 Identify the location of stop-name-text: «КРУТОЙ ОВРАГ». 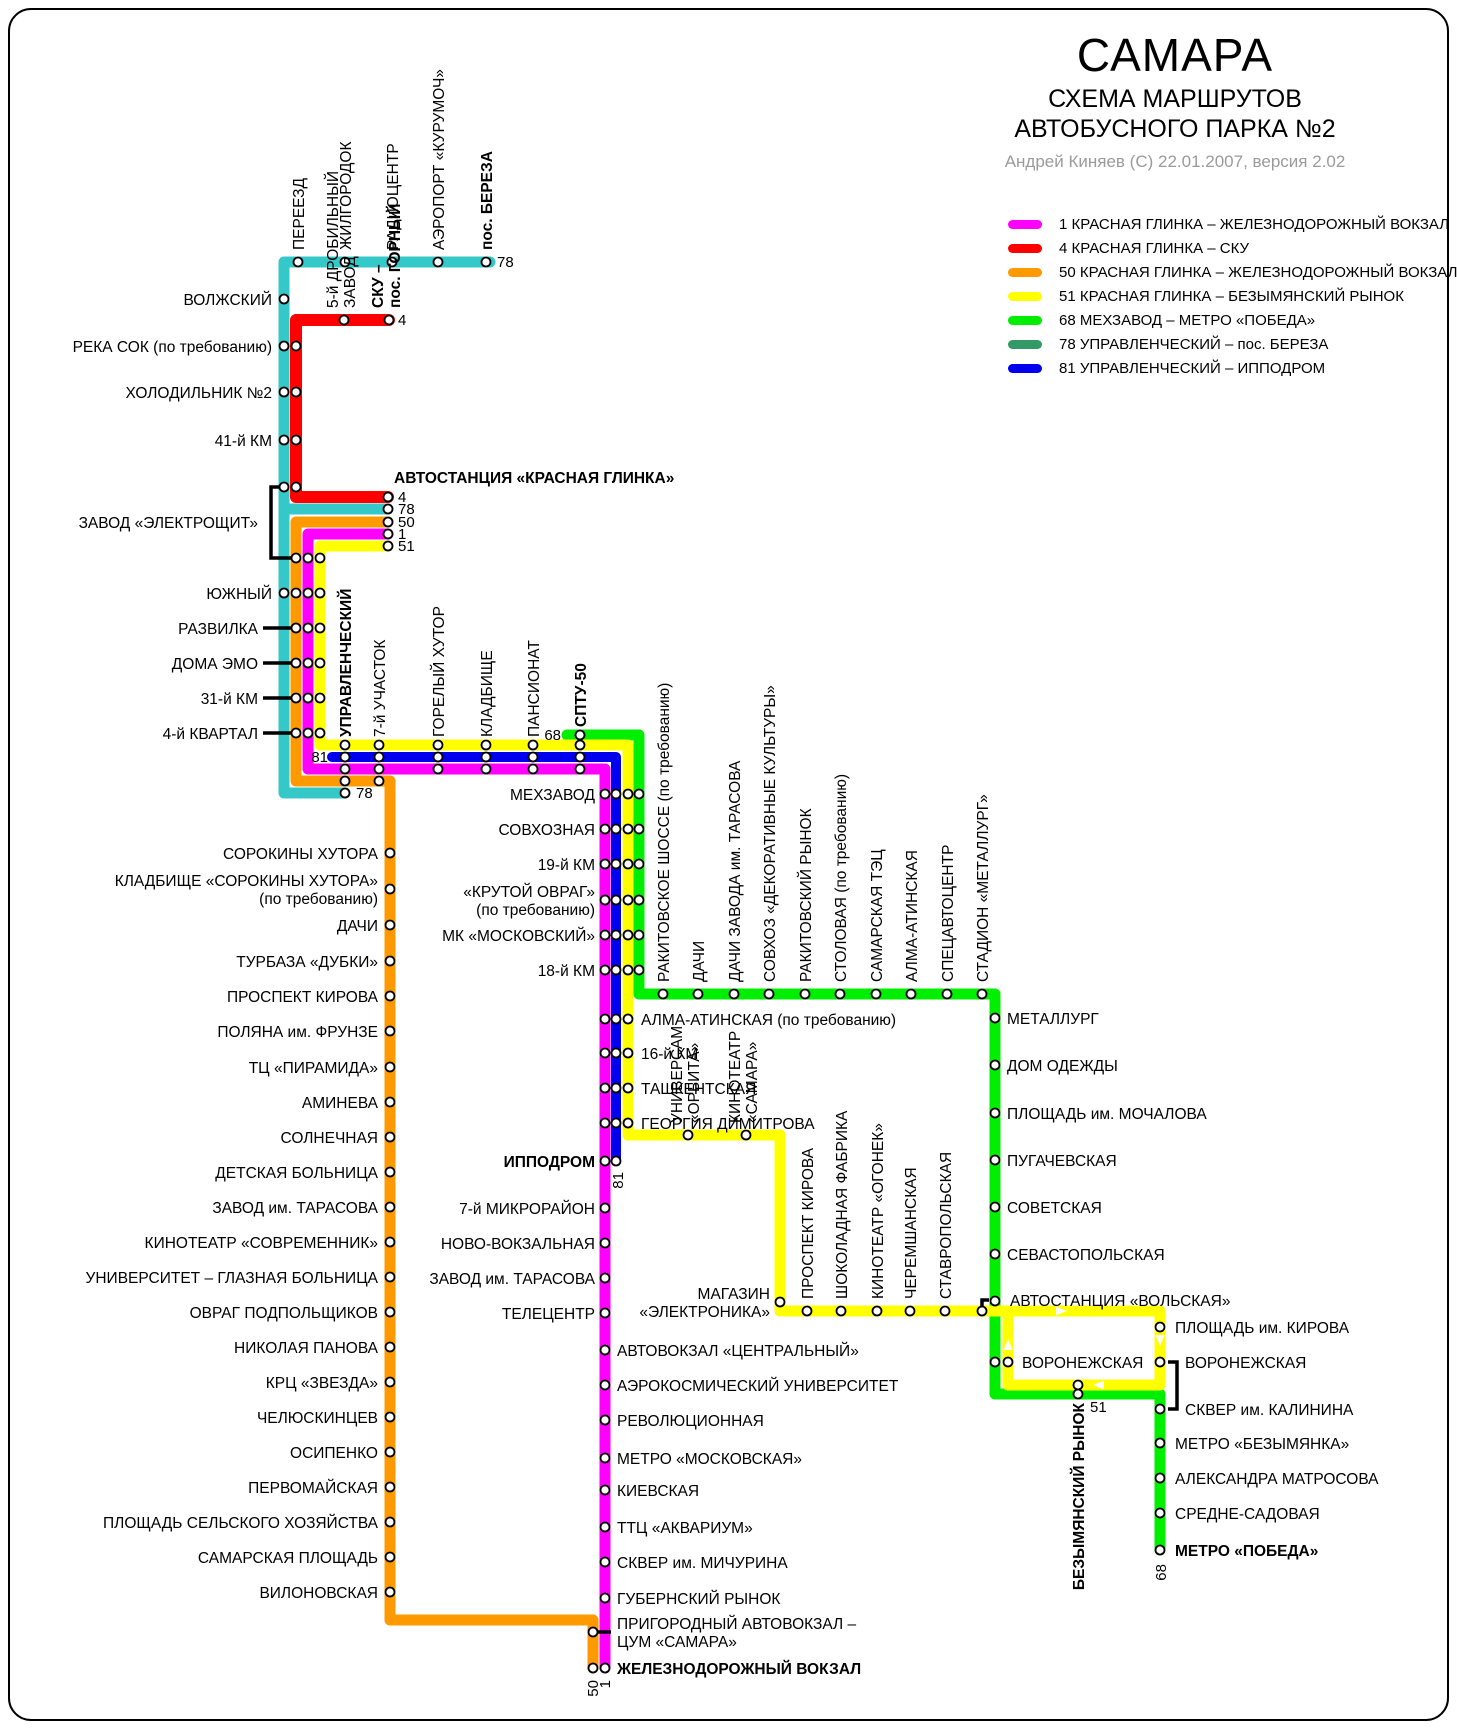
(529, 892).